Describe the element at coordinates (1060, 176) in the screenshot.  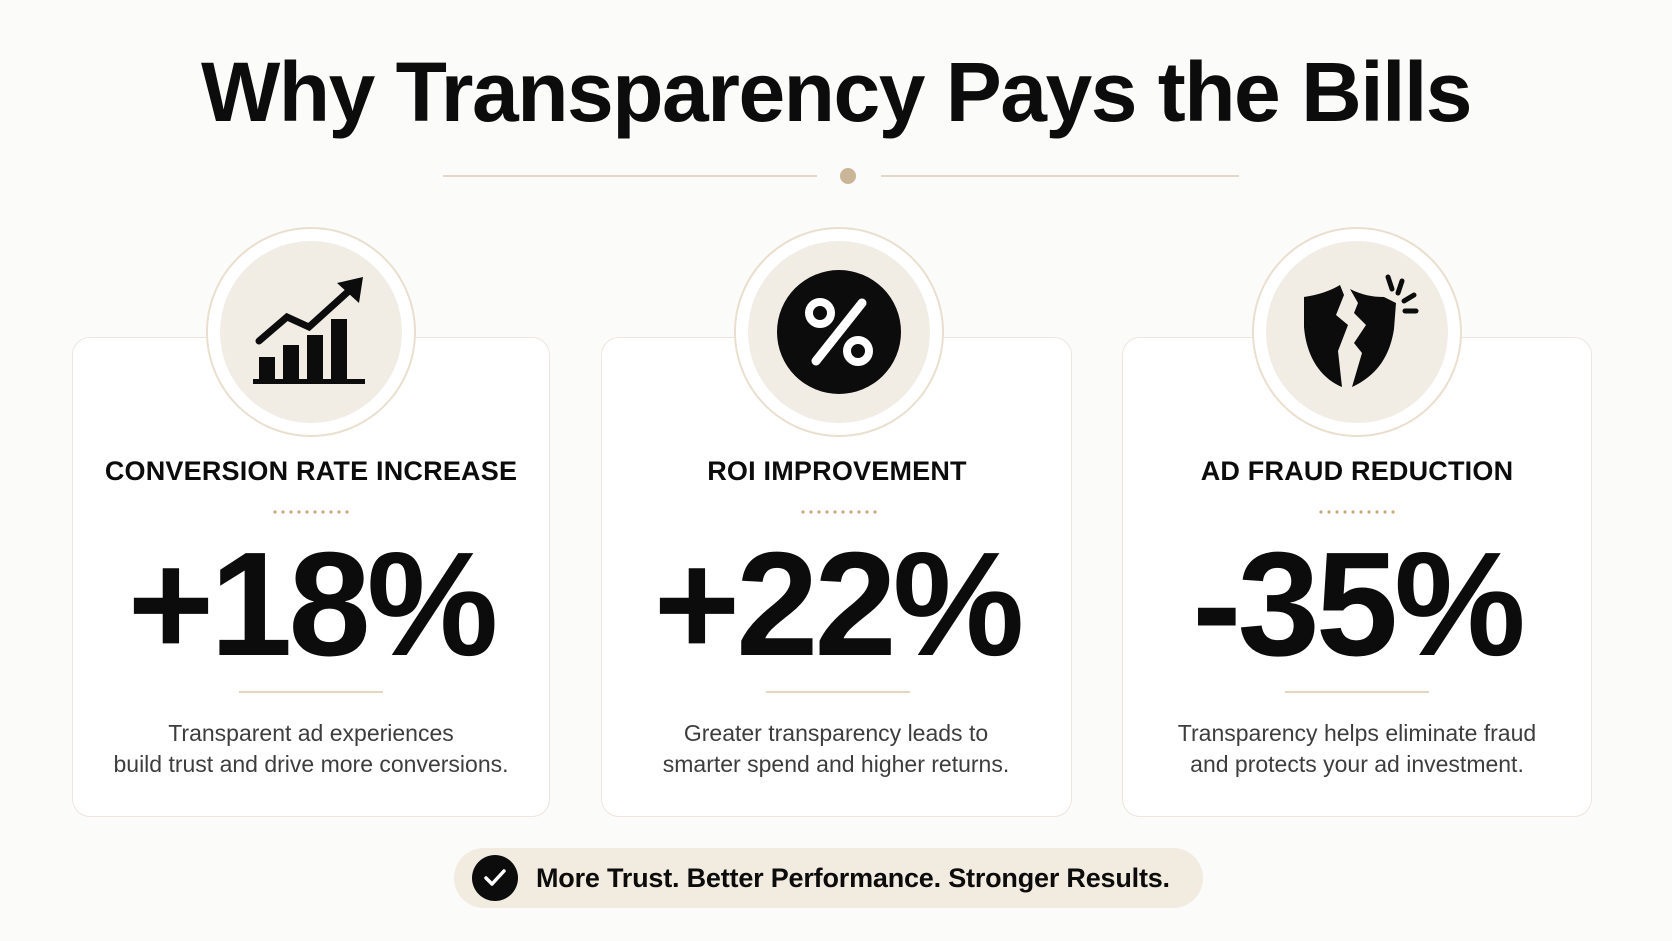
I see `divider-line-right` at that location.